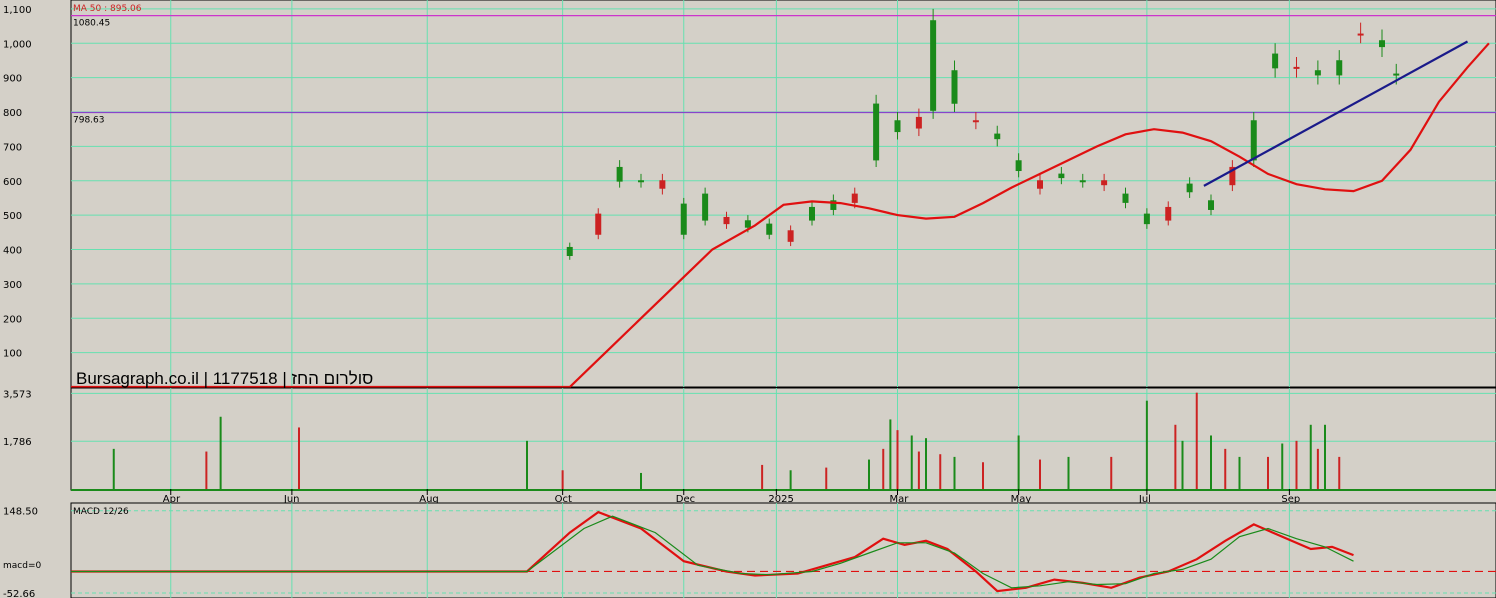 This screenshot has height=598, width=1496. I want to click on x-tick-label: Sep, so click(1290, 499).